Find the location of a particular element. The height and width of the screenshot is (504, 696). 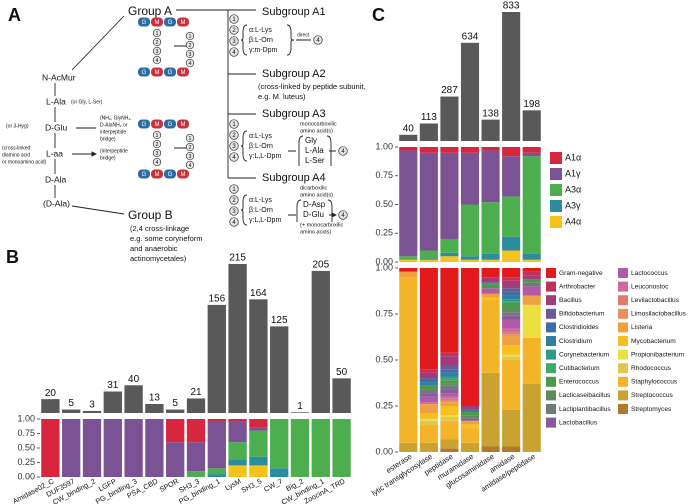

subgroup-note: (cross-linked by peptide subunit, is located at coordinates (312, 86).